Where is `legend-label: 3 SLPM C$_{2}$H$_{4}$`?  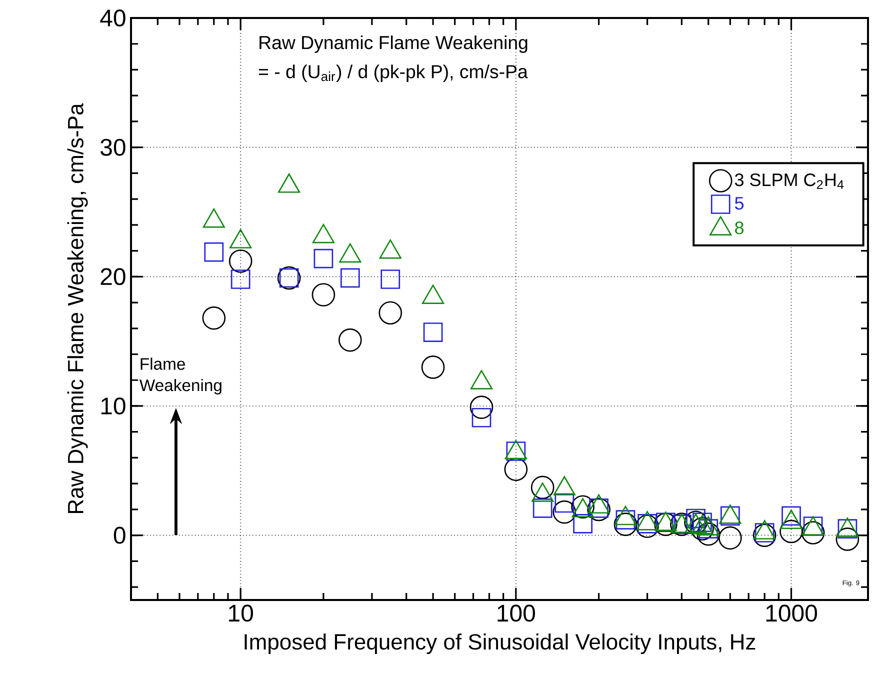 legend-label: 3 SLPM C$_{2}$H$_{4}$ is located at coordinates (789, 181).